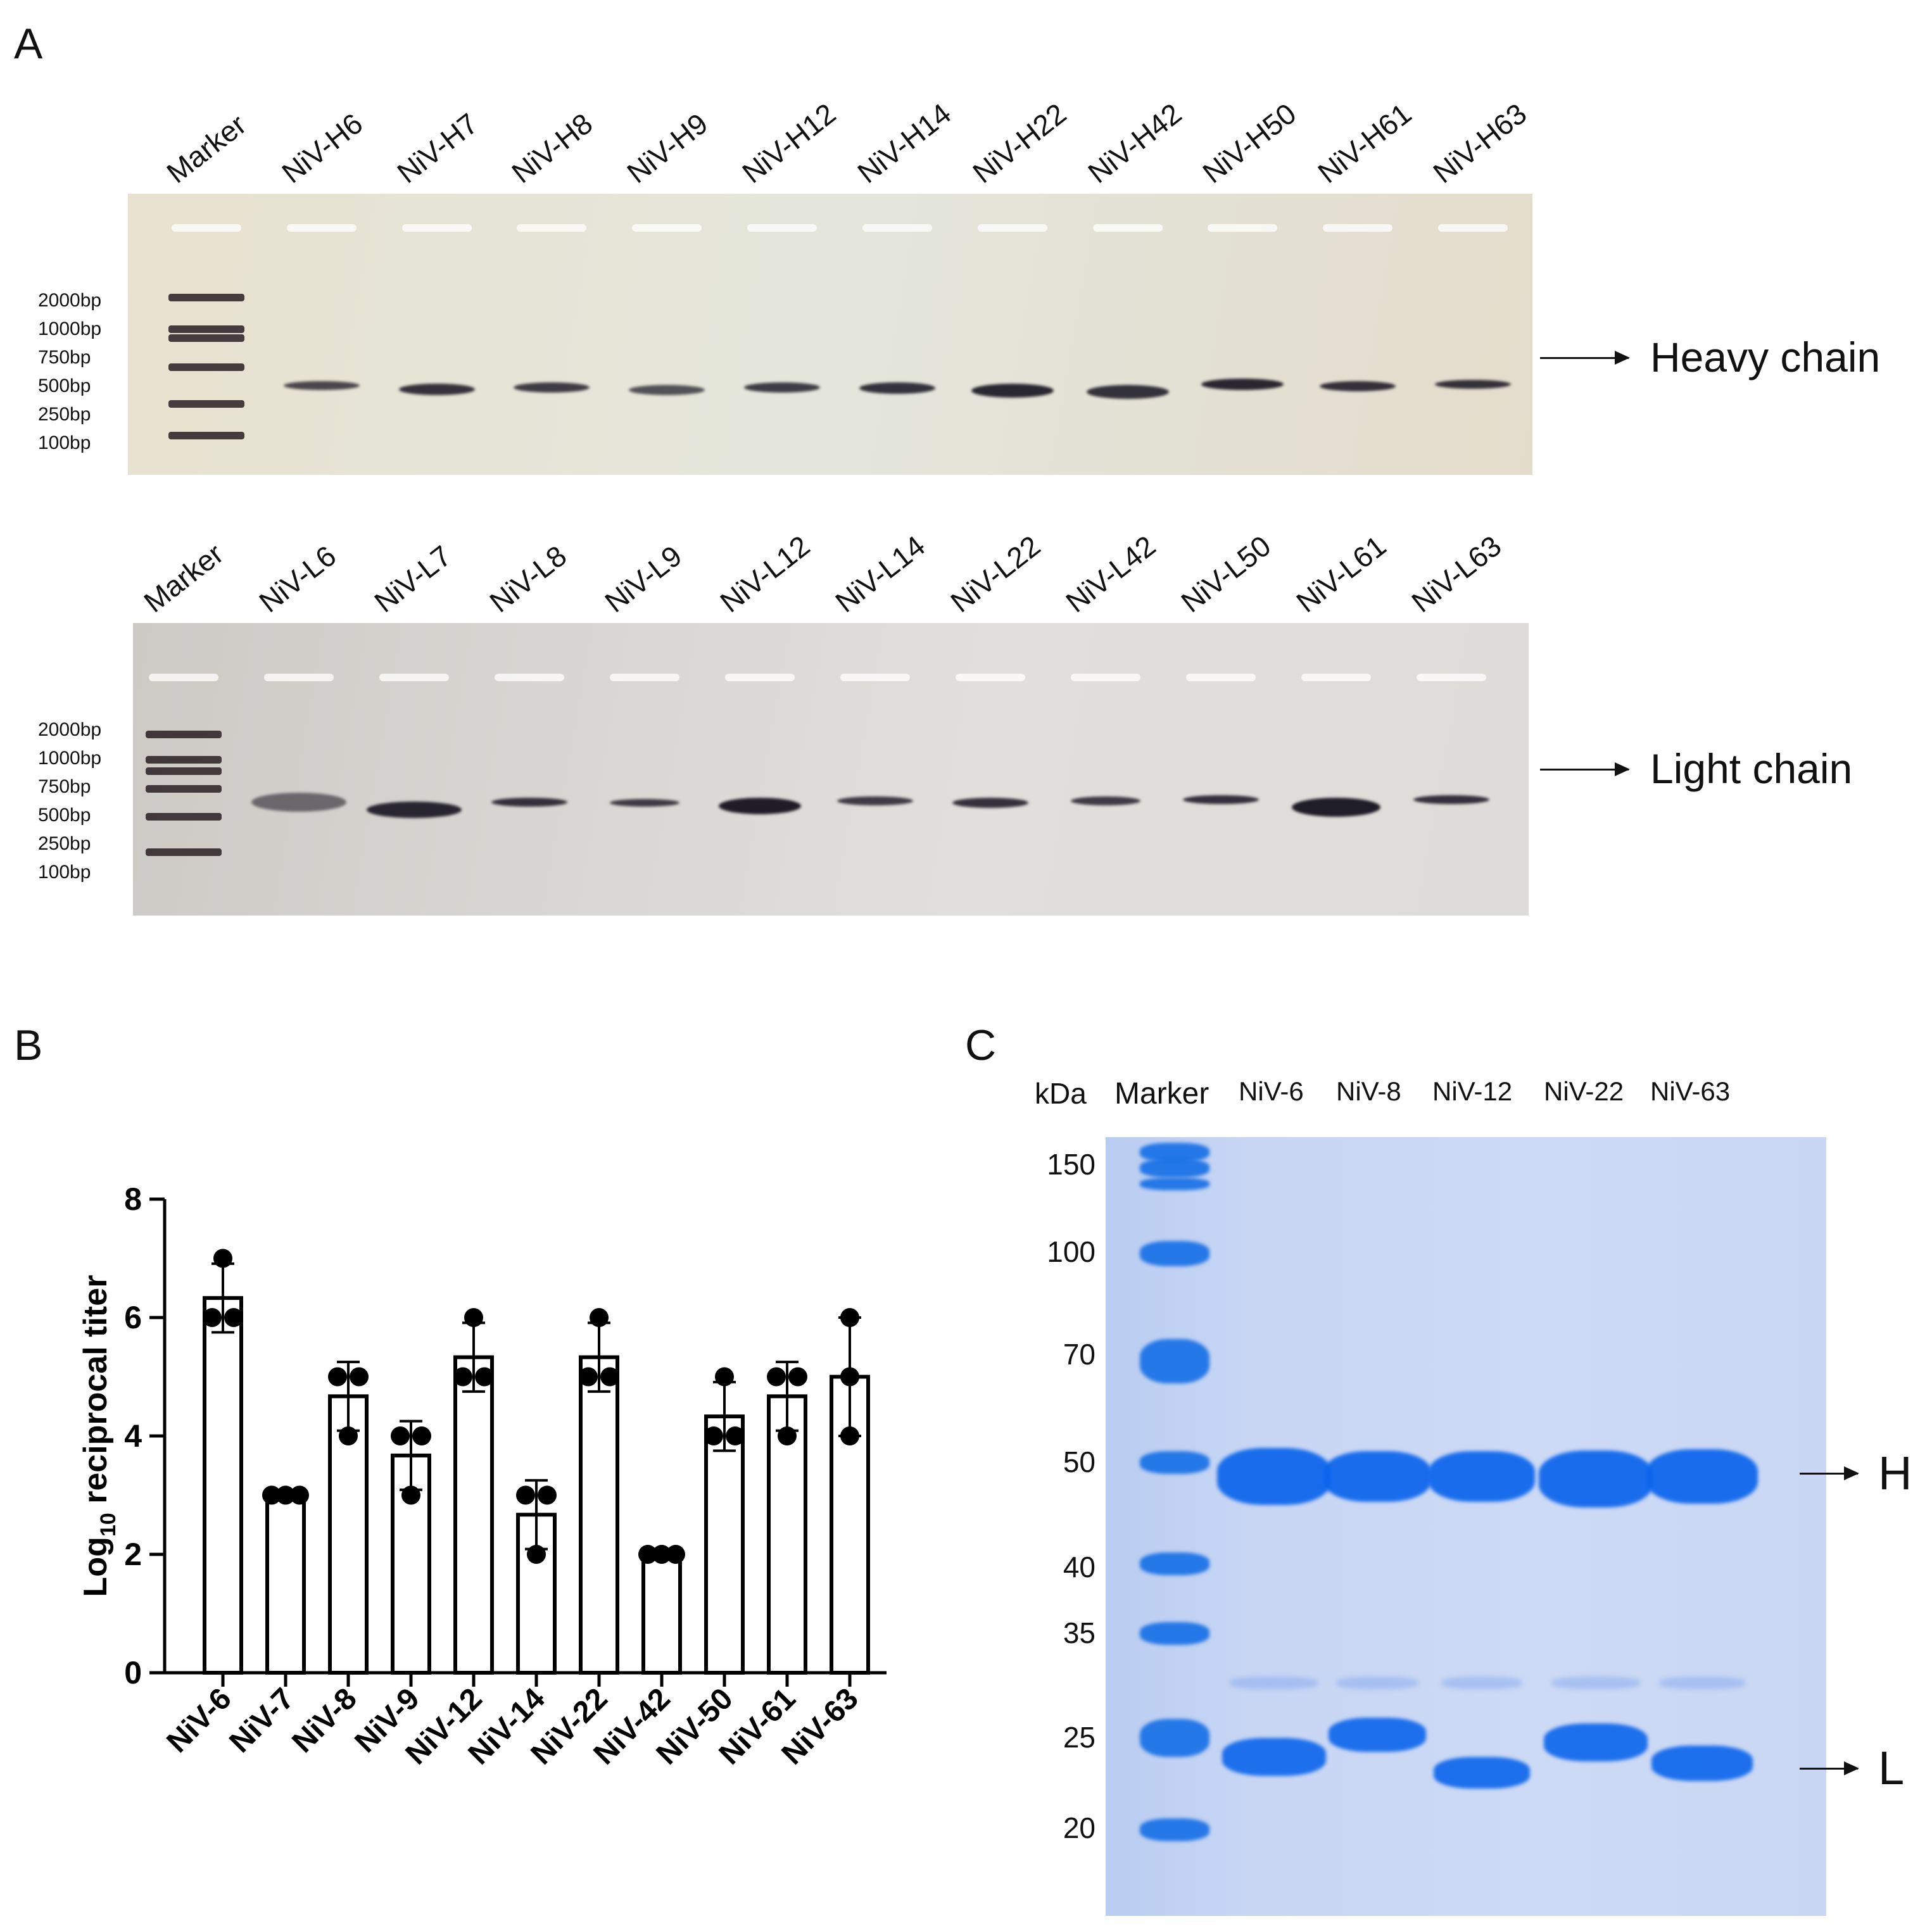  Describe the element at coordinates (1584, 1091) in the screenshot. I see `sds-lane-label: NiV-22` at that location.